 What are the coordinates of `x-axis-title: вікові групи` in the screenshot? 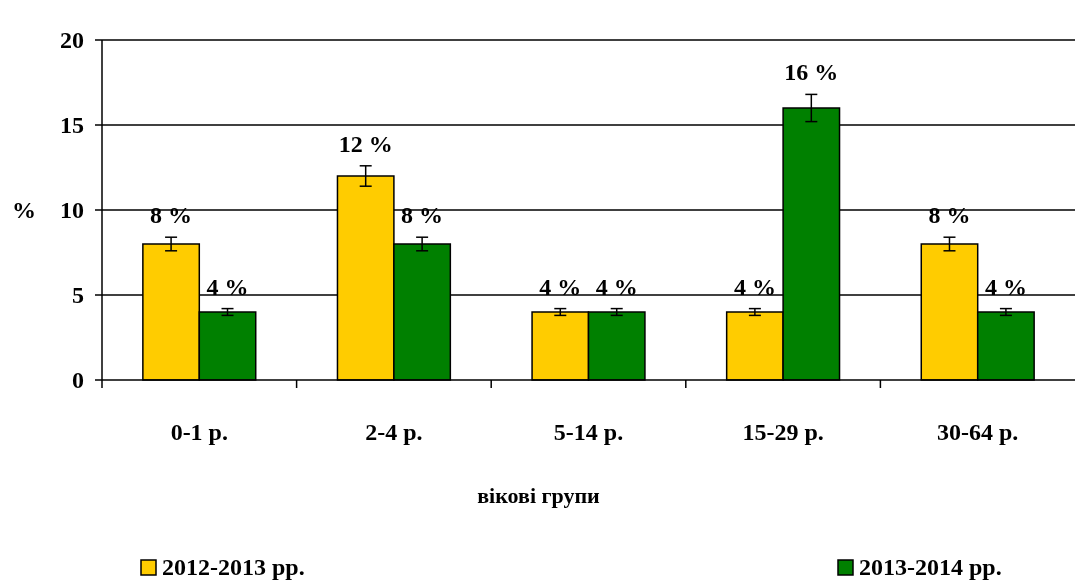 It's located at (539, 495).